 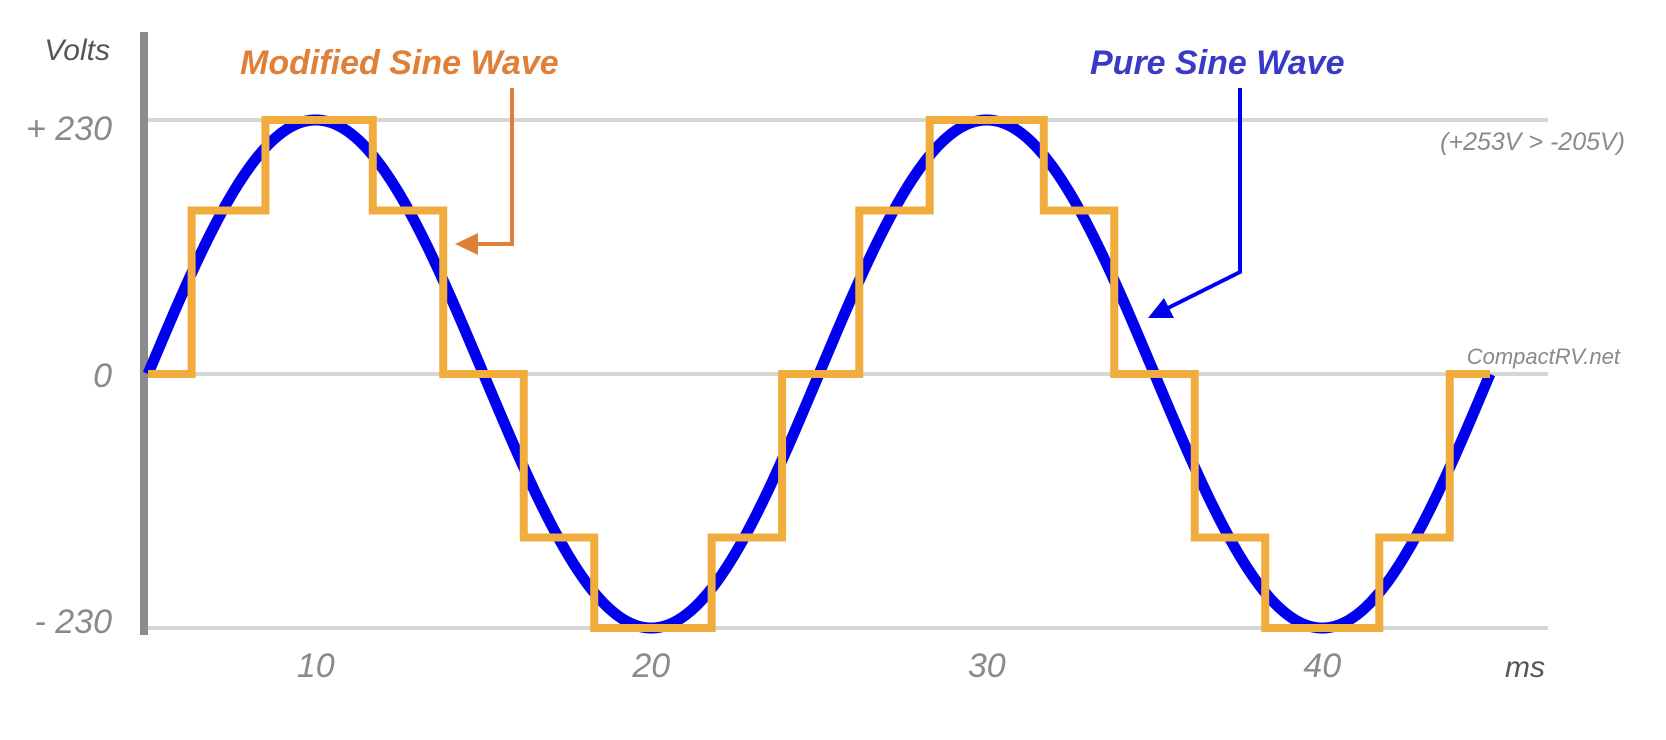 I want to click on y-tick-label: - 230, so click(x=74, y=622).